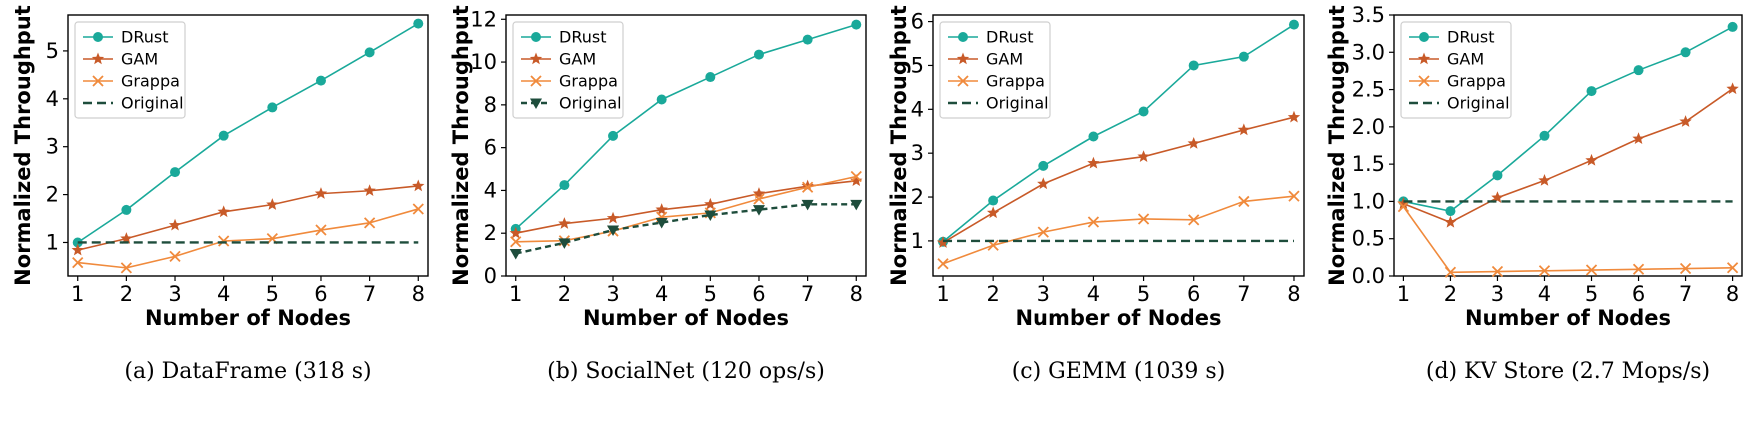 This screenshot has height=435, width=1751. I want to click on y-tick-label: 0, so click(490, 276).